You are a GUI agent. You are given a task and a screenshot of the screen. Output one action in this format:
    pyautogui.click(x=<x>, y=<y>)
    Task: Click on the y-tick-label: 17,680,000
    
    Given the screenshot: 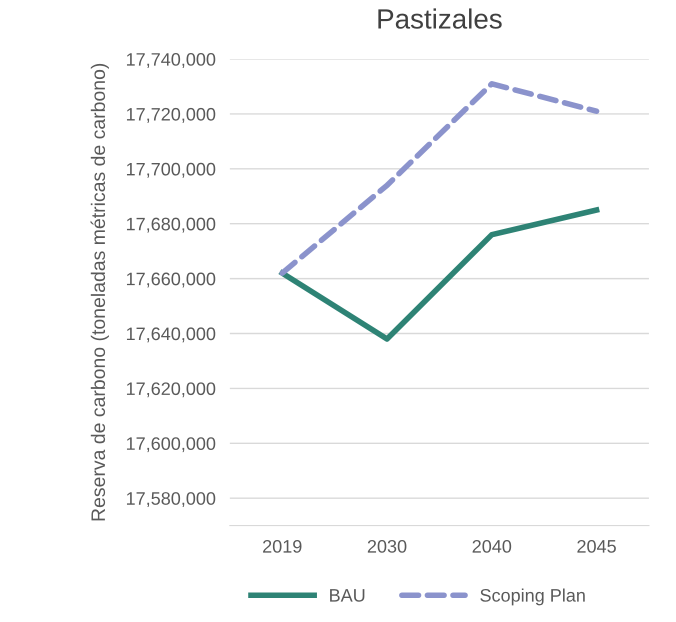 What is the action you would take?
    pyautogui.click(x=171, y=225)
    